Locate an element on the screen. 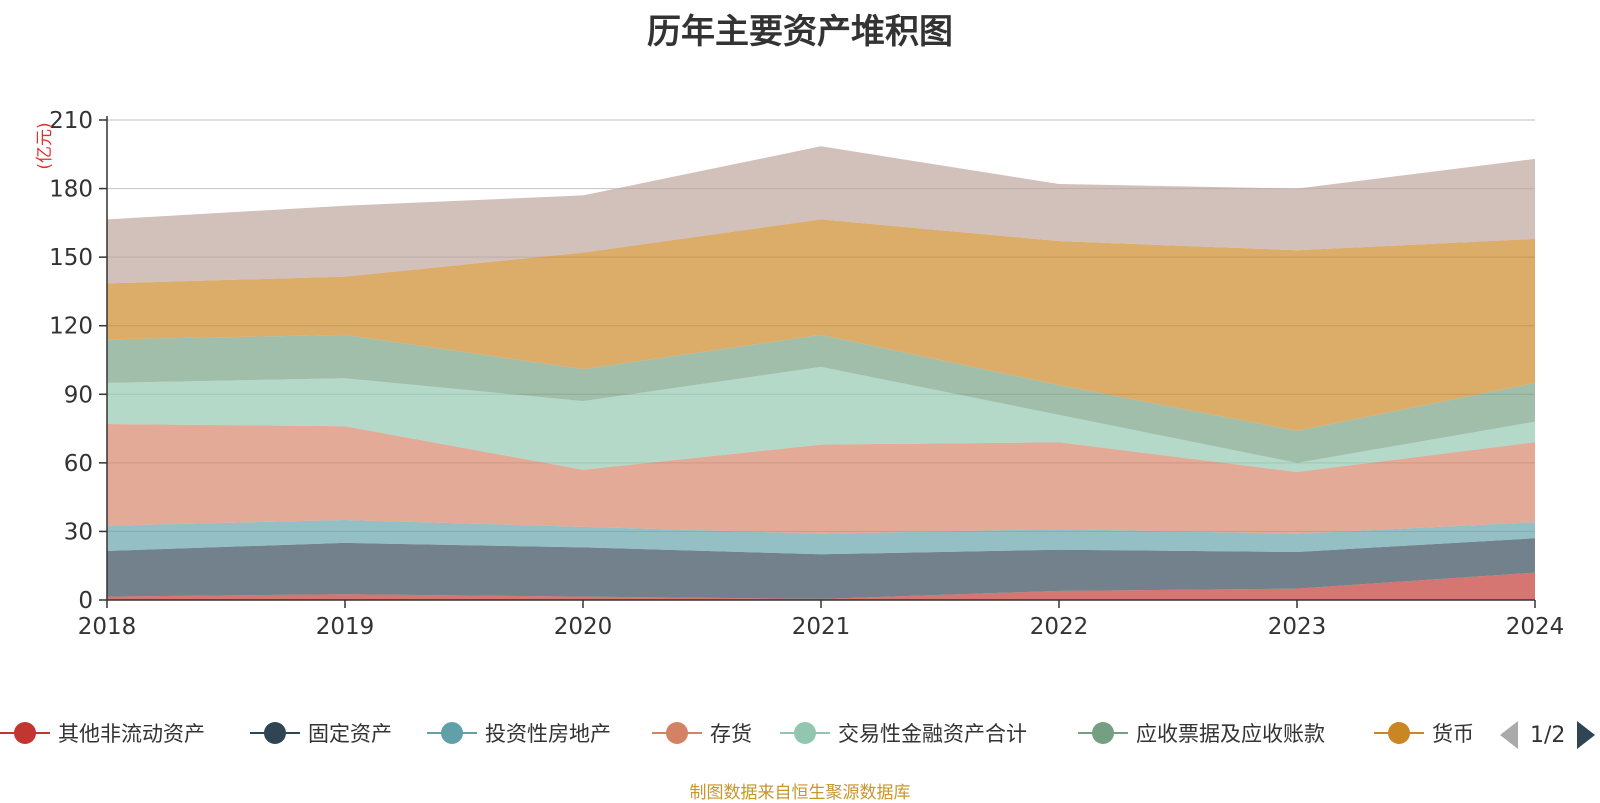 This screenshot has width=1600, height=803. chart-title: 历年主要资产堆积图 is located at coordinates (800, 32).